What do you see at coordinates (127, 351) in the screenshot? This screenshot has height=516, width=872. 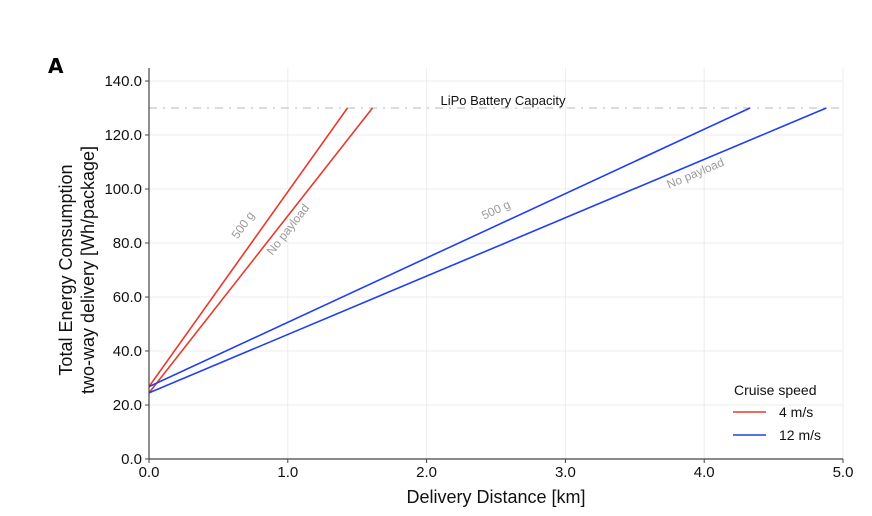 I see `y-tick-label: 40.0` at bounding box center [127, 351].